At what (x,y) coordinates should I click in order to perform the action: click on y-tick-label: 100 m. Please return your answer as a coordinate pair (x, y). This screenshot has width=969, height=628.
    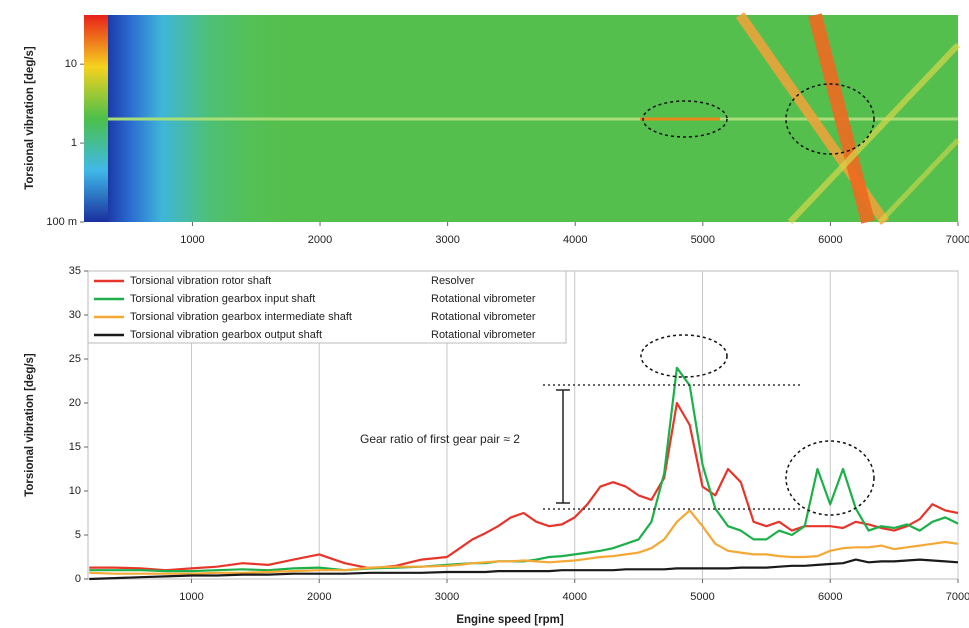
    Looking at the image, I should click on (61, 222).